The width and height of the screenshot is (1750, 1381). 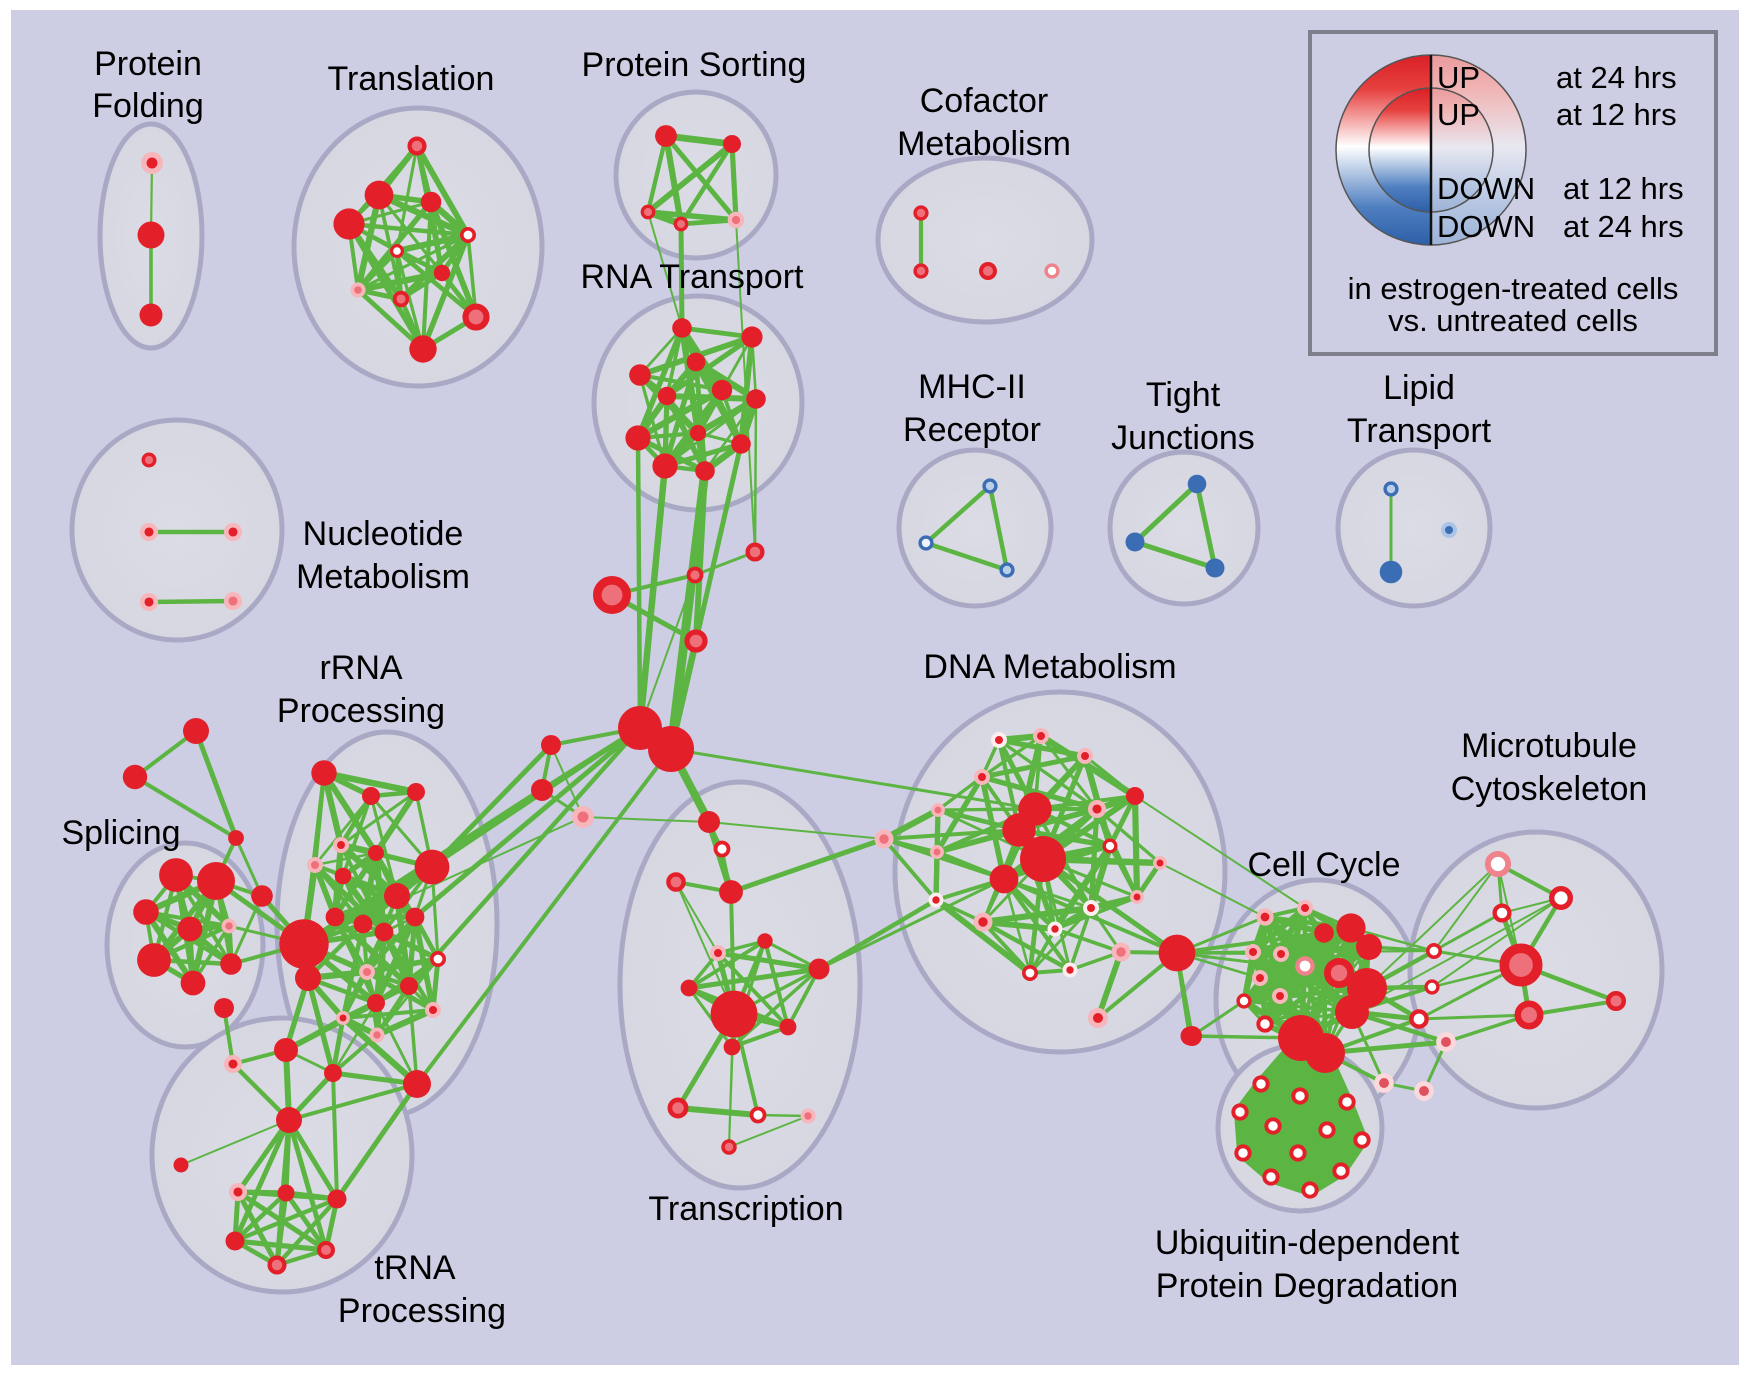 What do you see at coordinates (694, 65) in the screenshot?
I see `svg-text: Protein Sorting` at bounding box center [694, 65].